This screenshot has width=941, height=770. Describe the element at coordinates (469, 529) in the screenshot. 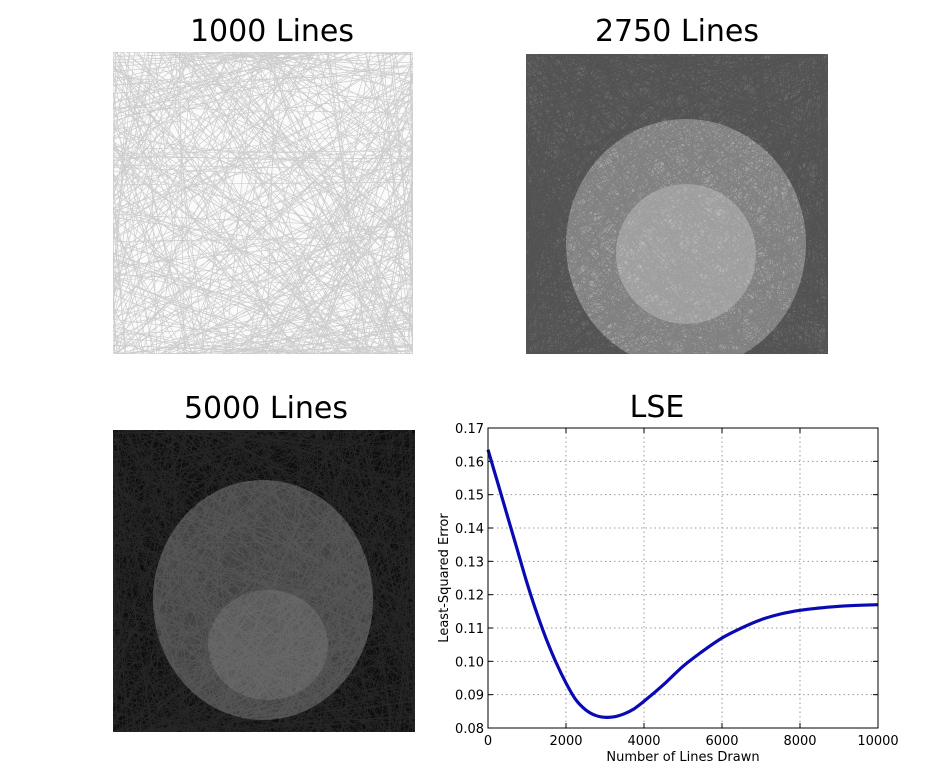

I see `y-tick-label: 0.14` at that location.